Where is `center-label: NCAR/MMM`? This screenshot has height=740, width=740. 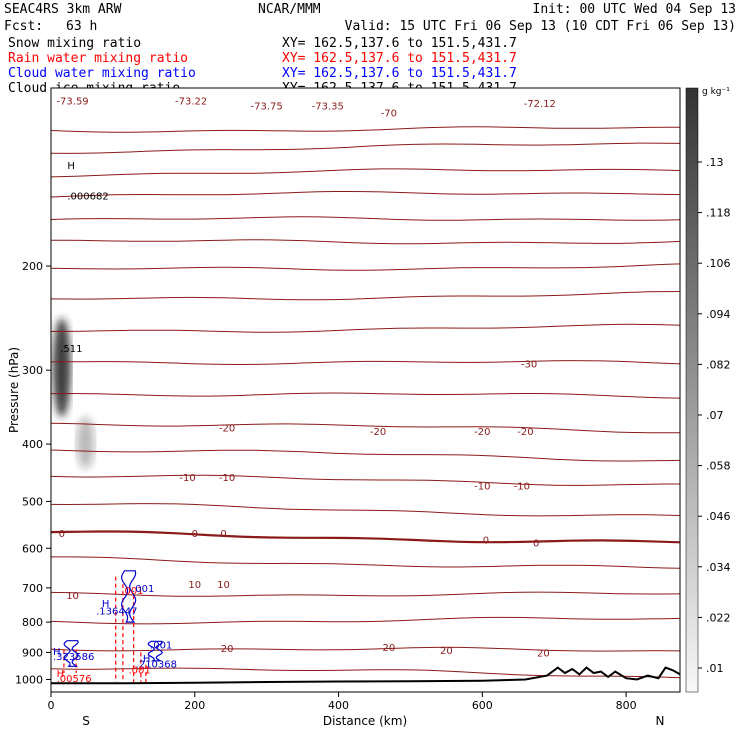
center-label: NCAR/MMM is located at coordinates (289, 9).